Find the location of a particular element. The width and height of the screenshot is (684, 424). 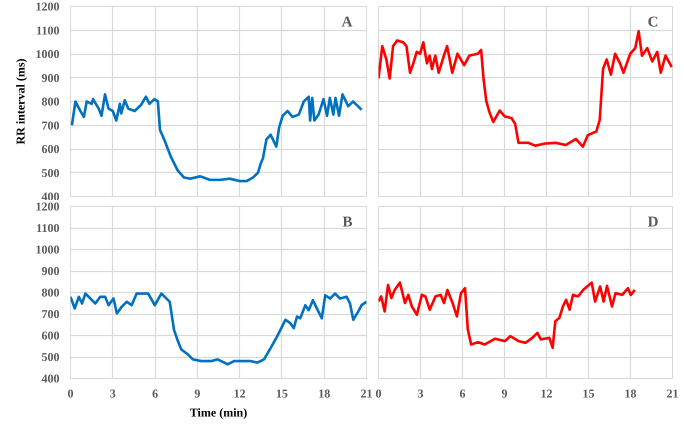

y-axis-title: RR interval (ms) is located at coordinates (21, 101).